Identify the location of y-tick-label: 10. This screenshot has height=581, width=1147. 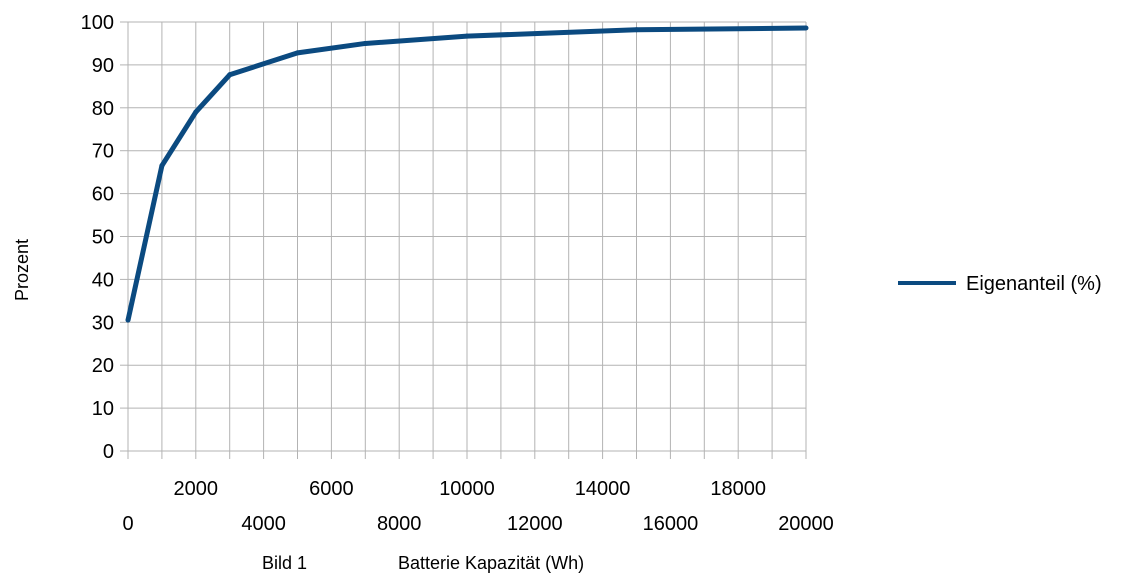
(103, 409).